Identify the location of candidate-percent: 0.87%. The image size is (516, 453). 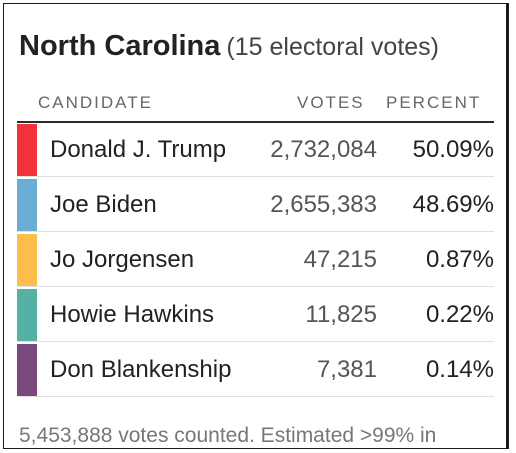
(459, 259).